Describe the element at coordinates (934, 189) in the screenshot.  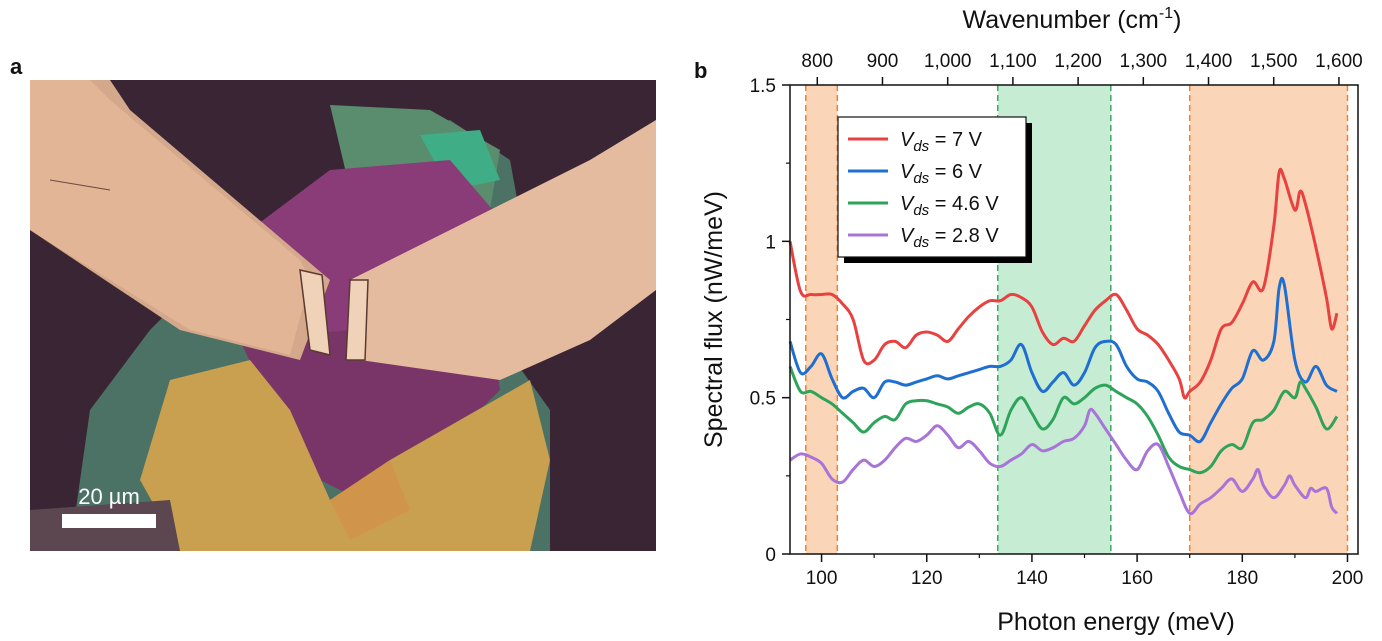
I see `legend: Vds = 7 V Vds = 6 V Vds = 4.6 V Vds = 2.8 V` at that location.